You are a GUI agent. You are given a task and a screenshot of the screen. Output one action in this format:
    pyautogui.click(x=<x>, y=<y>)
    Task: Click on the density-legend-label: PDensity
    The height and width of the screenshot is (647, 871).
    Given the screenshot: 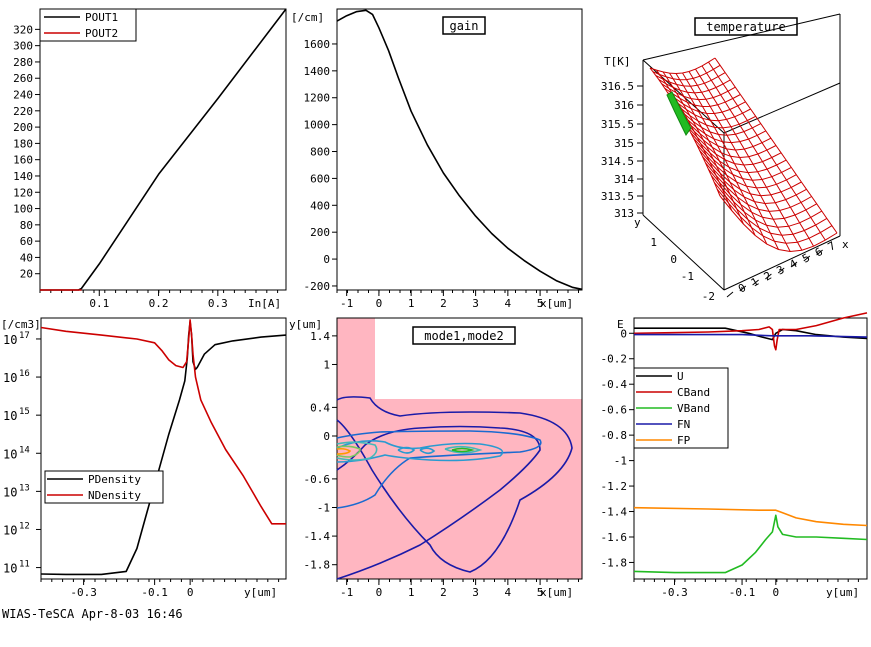 What is the action you would take?
    pyautogui.click(x=114, y=479)
    